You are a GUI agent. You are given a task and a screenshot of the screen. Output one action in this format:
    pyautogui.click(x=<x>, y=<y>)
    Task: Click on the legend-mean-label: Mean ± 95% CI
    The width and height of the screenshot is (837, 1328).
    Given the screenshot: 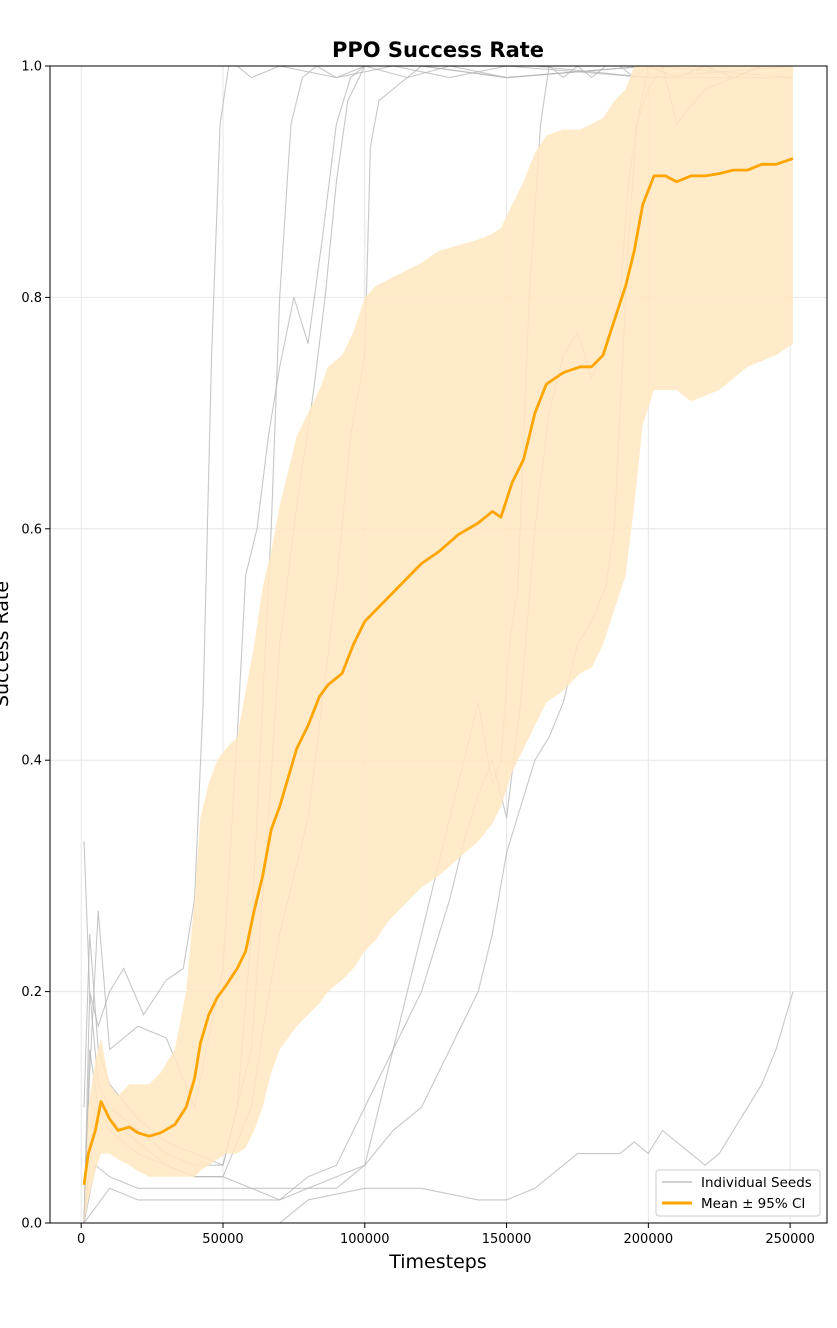 What is the action you would take?
    pyautogui.click(x=753, y=1204)
    